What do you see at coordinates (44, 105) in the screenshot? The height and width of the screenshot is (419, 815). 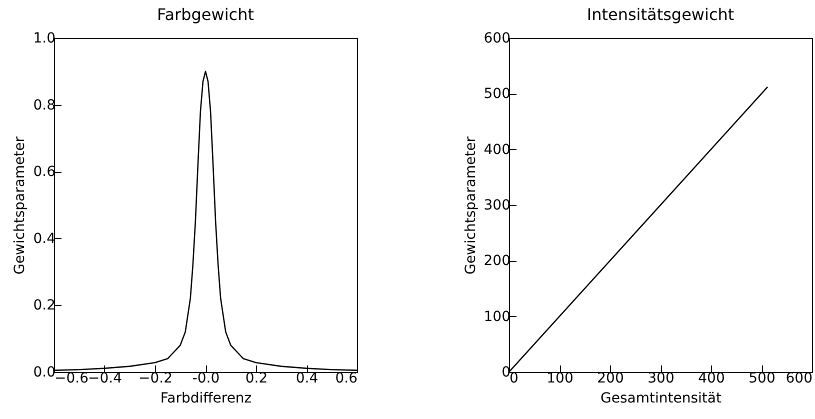 I see `y-tick-label: 0.8` at bounding box center [44, 105].